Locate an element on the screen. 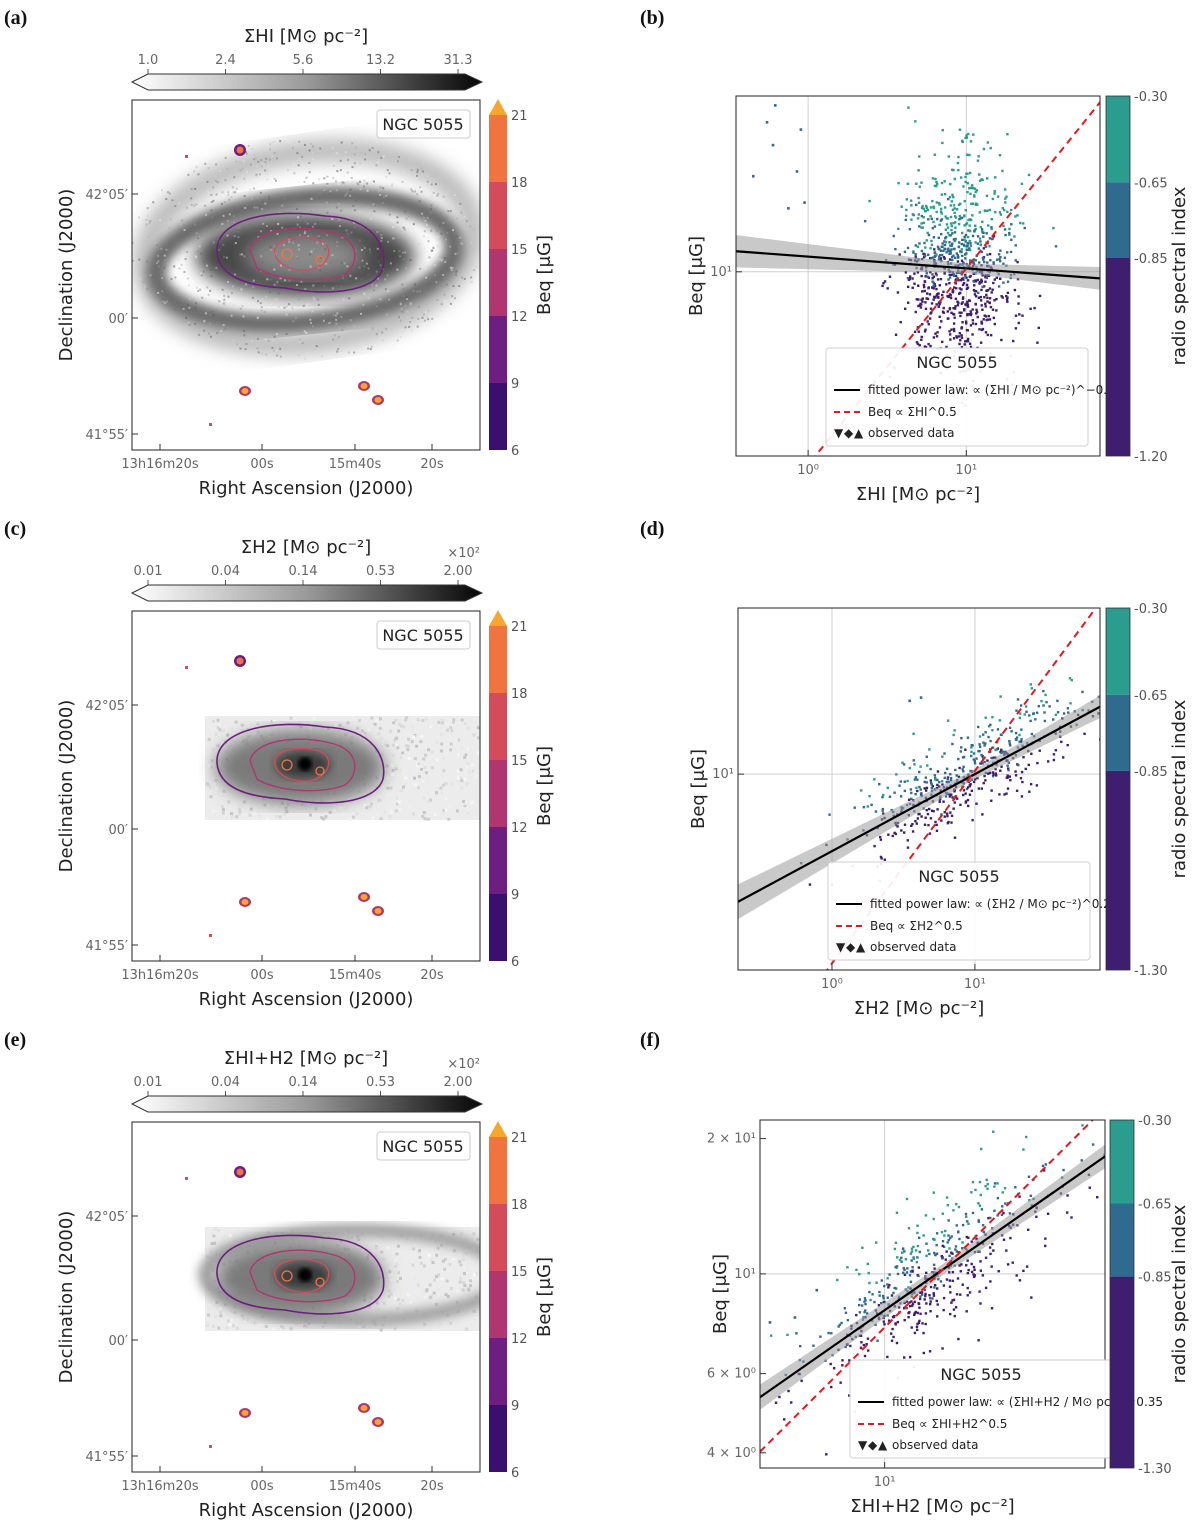 This screenshot has height=1532, width=1200. gray-colorbar-tick: 5.6 is located at coordinates (303, 60).